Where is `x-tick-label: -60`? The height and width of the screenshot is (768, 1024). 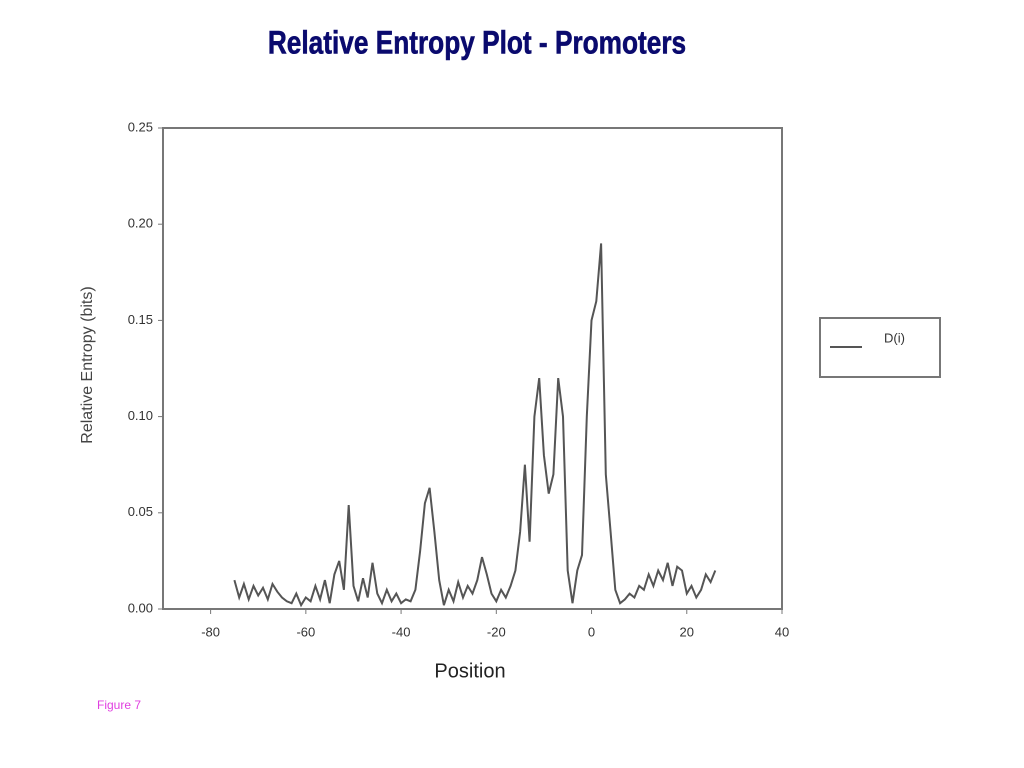
x-tick-label: -60 is located at coordinates (305, 631).